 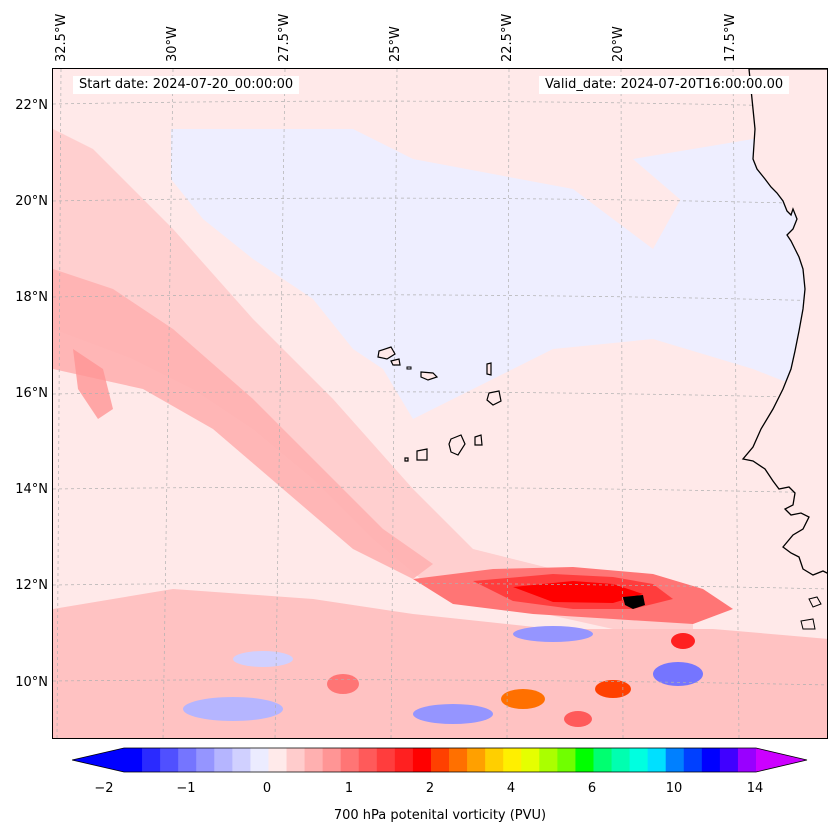 What do you see at coordinates (634, 602) in the screenshot?
I see `gambia-river` at bounding box center [634, 602].